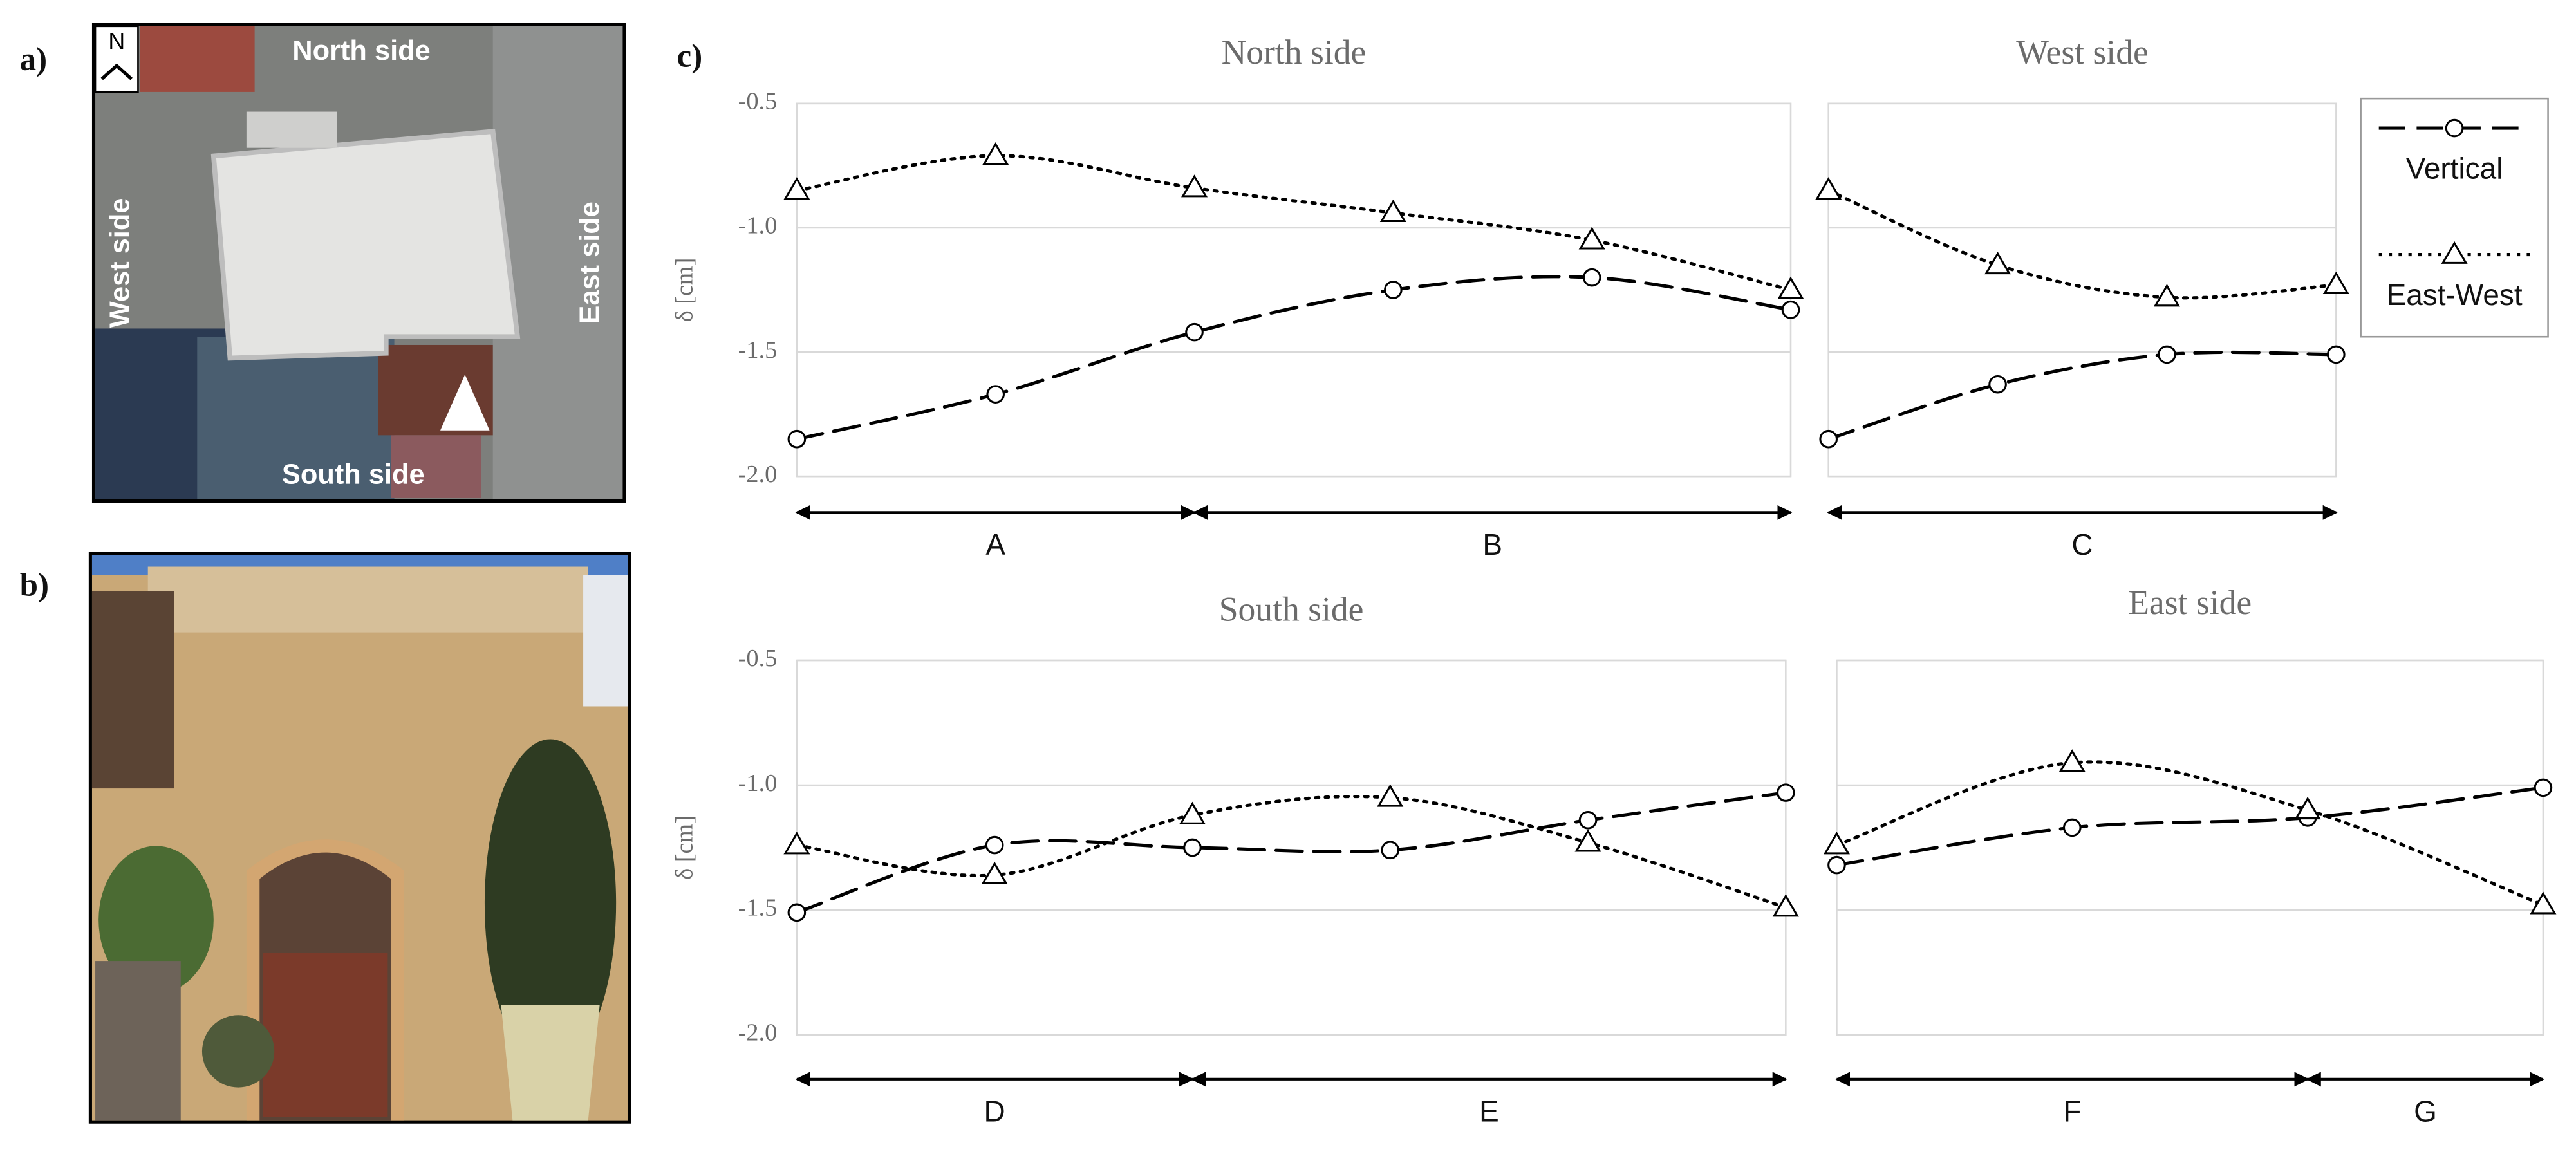 The width and height of the screenshot is (2576, 1163). What do you see at coordinates (994, 1112) in the screenshot?
I see `segment-label: D` at bounding box center [994, 1112].